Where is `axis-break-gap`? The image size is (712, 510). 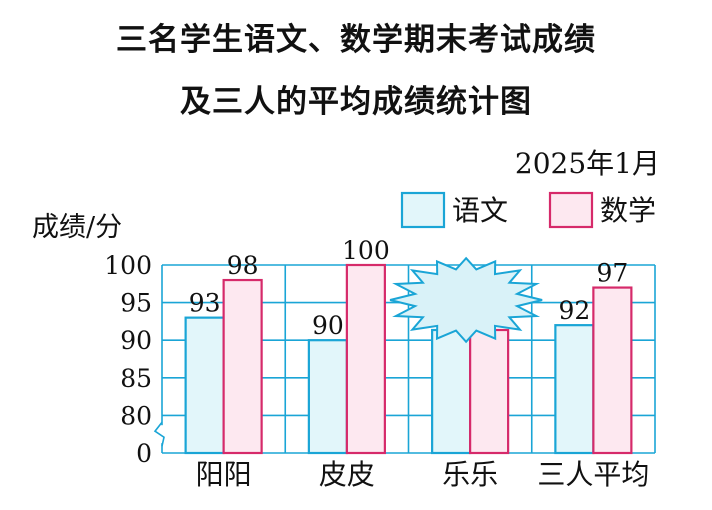
axis-break-gap is located at coordinates (162, 434).